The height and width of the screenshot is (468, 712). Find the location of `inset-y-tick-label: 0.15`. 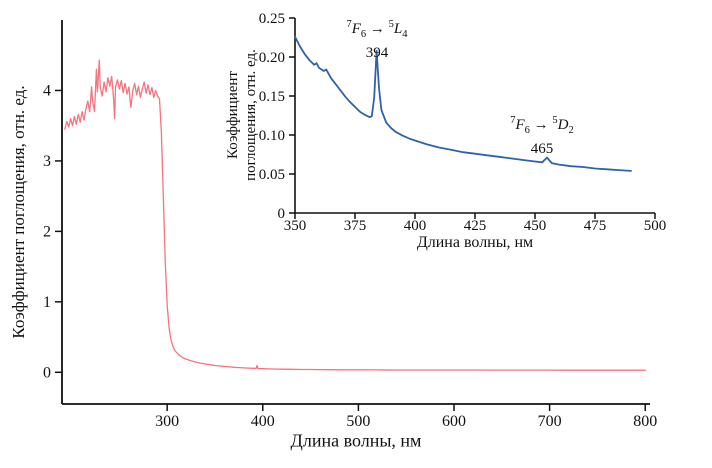

inset-y-tick-label: 0.15 is located at coordinates (272, 97).